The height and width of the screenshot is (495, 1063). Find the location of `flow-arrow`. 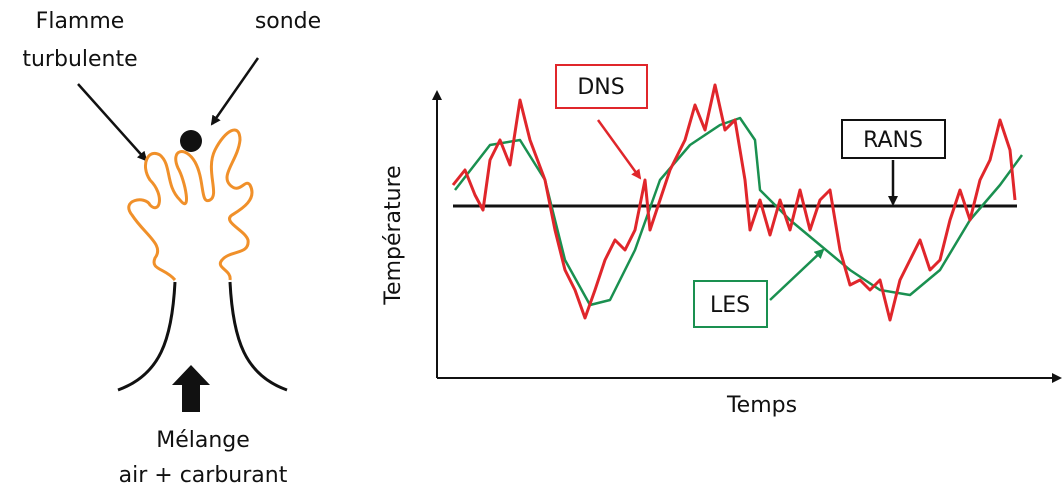

flow-arrow is located at coordinates (191, 388).